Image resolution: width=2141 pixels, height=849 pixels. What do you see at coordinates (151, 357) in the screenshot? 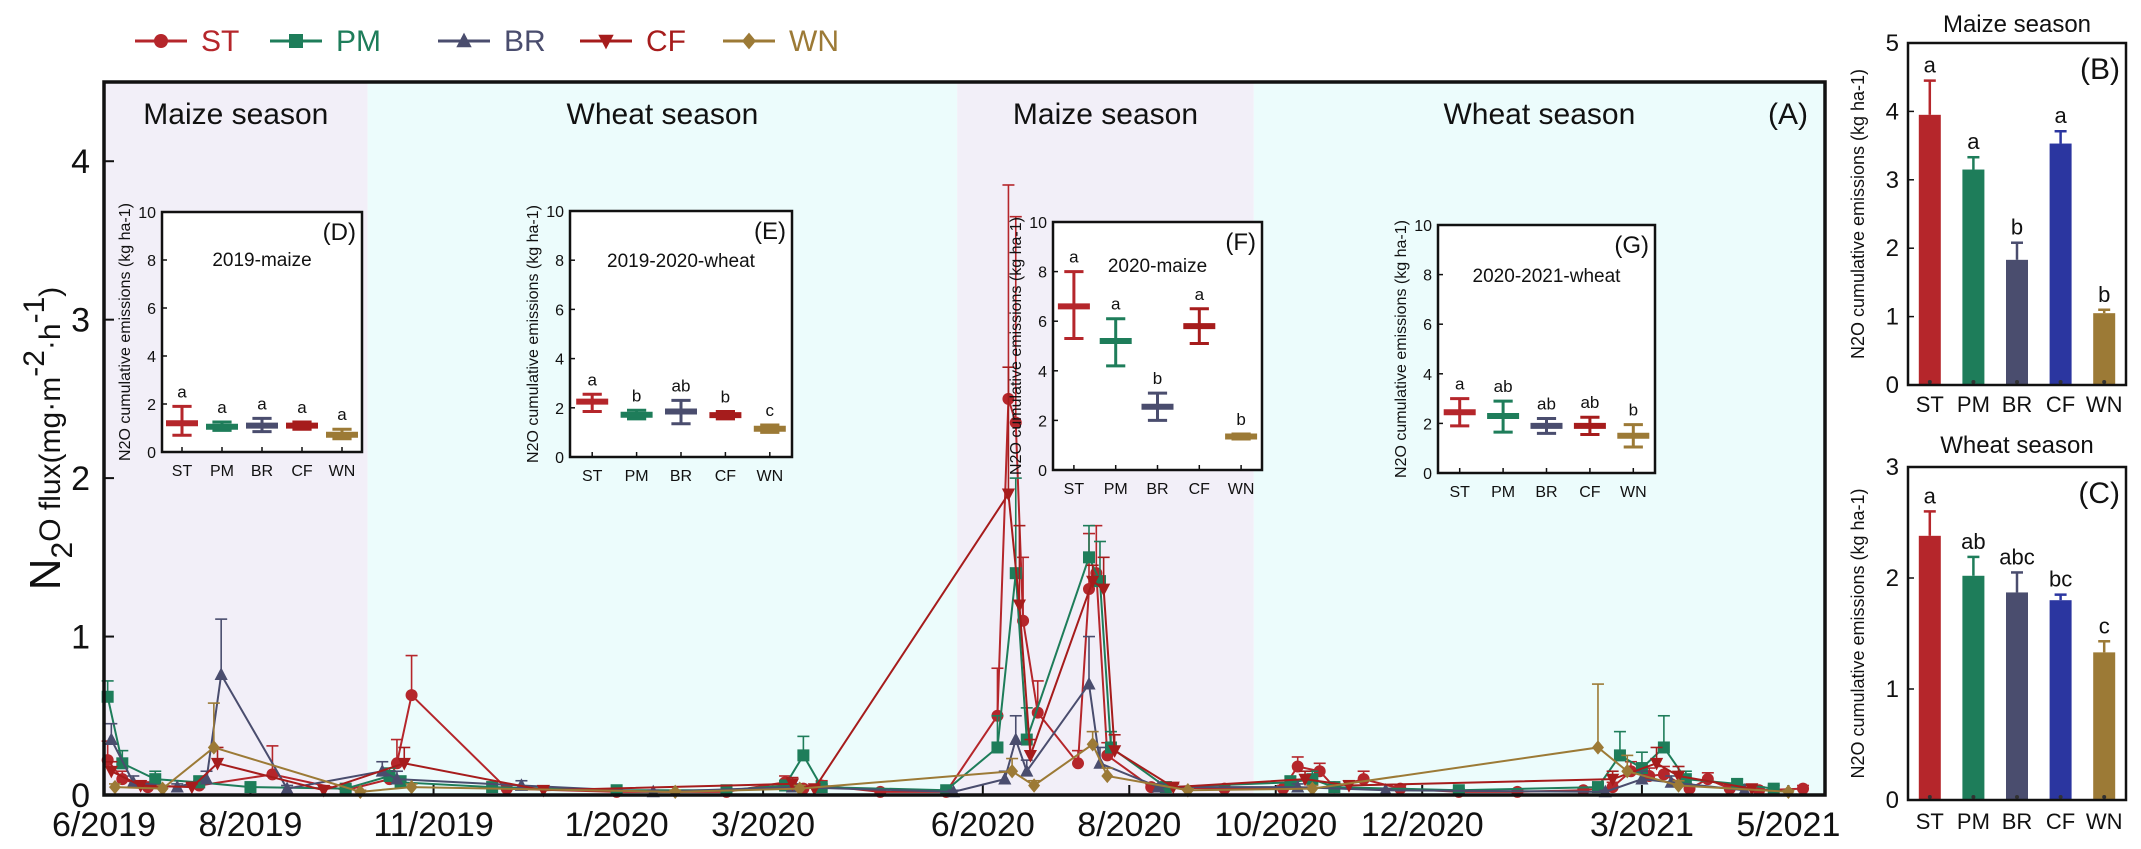
I see `y-tick-label: 4` at bounding box center [151, 357].